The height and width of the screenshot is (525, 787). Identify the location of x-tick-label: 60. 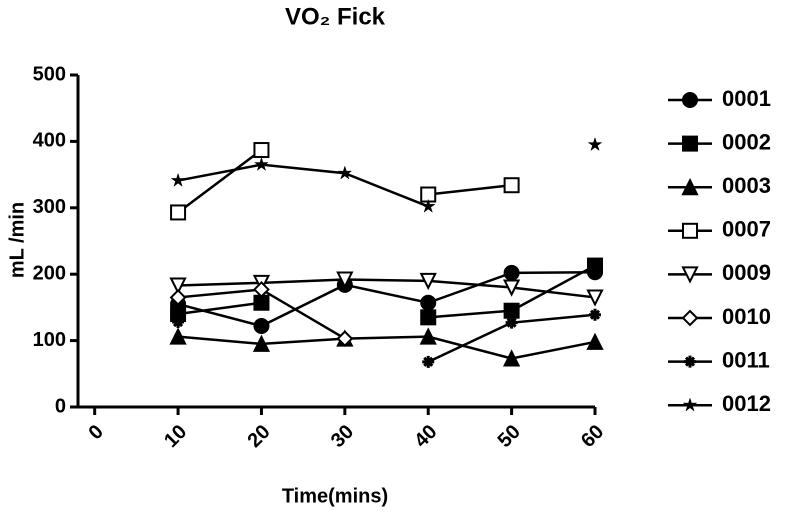
(592, 436).